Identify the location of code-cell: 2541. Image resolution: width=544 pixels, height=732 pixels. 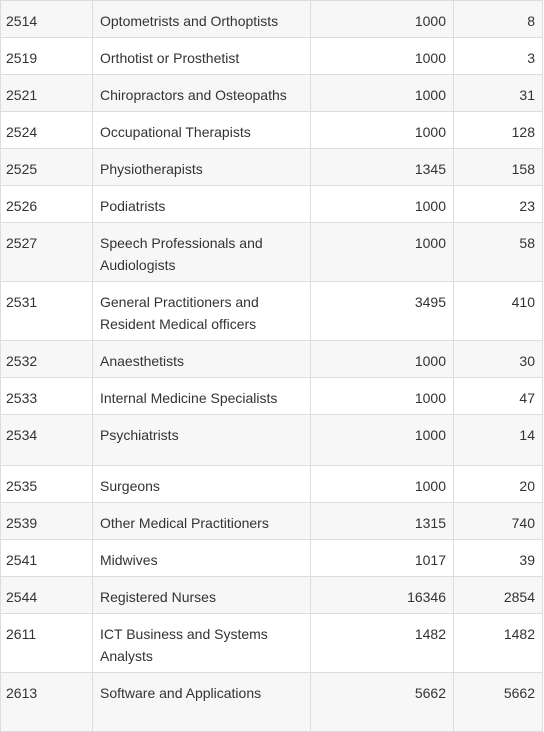
(46, 558).